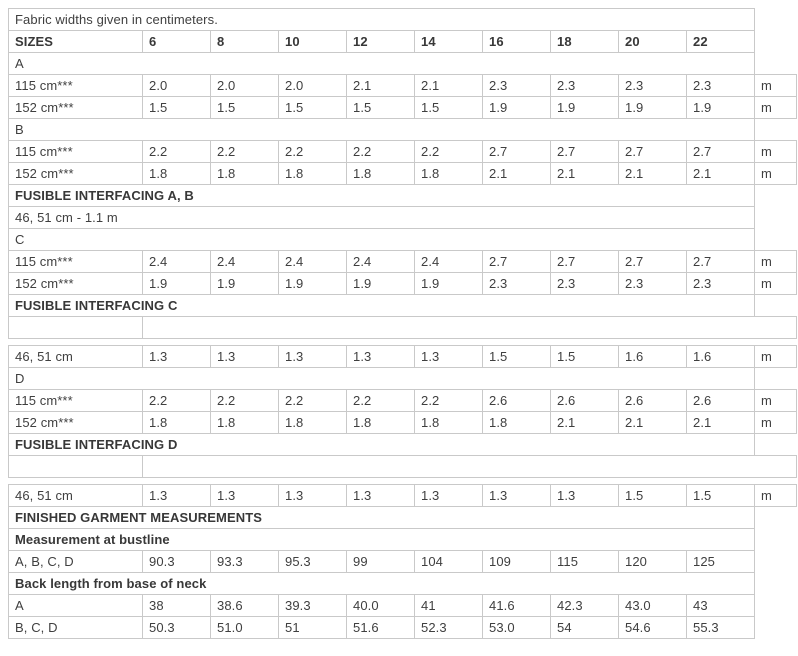 Image resolution: width=798 pixels, height=656 pixels. What do you see at coordinates (448, 561) in the screenshot?
I see `value-cell: 104` at bounding box center [448, 561].